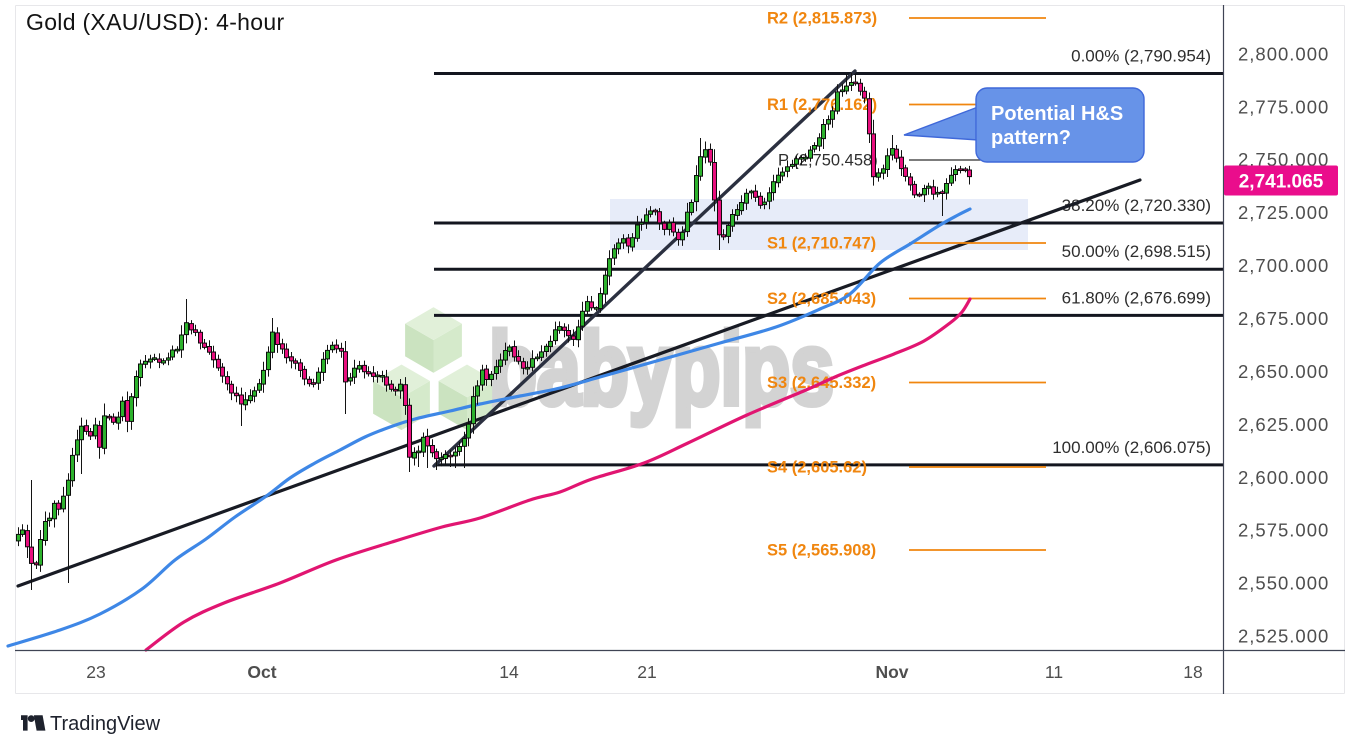 Image resolution: width=1361 pixels, height=750 pixels. Describe the element at coordinates (891, 672) in the screenshot. I see `svg-text: Nov` at that location.